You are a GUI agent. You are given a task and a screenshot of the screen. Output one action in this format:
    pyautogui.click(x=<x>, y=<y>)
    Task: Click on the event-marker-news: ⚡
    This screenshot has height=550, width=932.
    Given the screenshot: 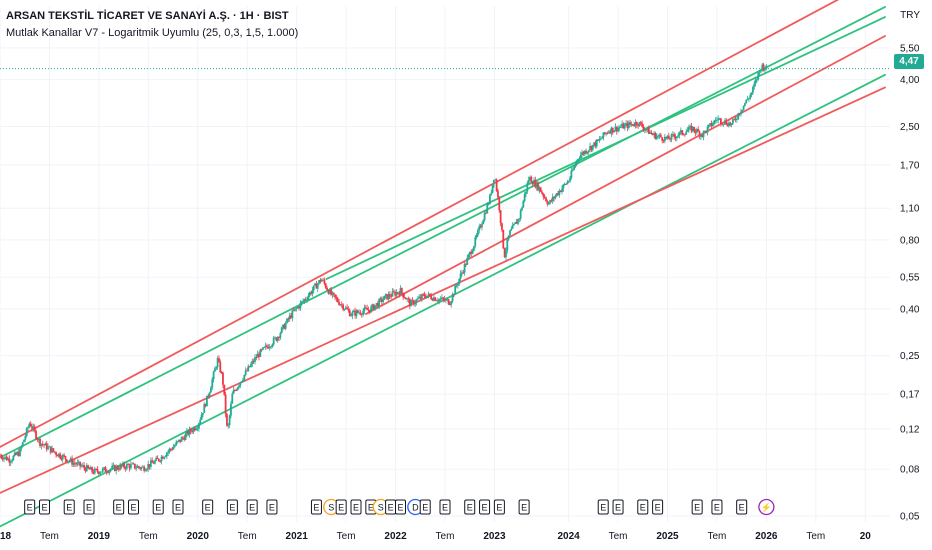 What is the action you would take?
    pyautogui.click(x=766, y=507)
    